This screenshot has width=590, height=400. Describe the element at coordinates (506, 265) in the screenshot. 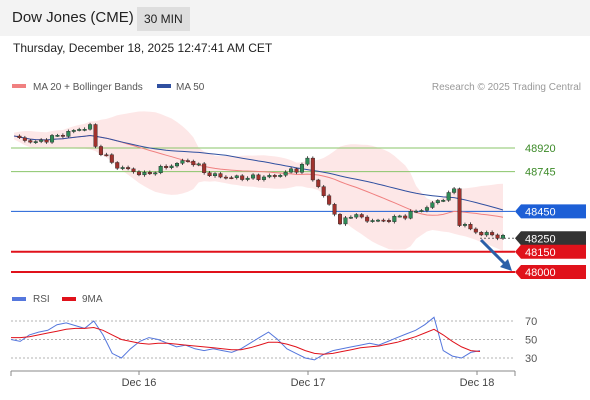

I see `forecast-arrow-head` at that location.